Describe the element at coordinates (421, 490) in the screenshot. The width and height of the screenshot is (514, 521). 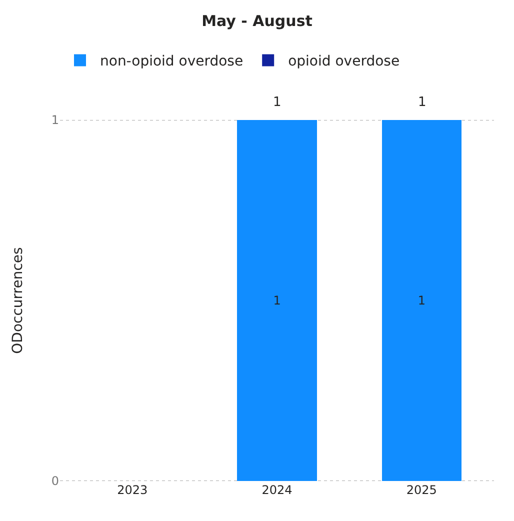
I see `x-tick-label: 2025` at that location.